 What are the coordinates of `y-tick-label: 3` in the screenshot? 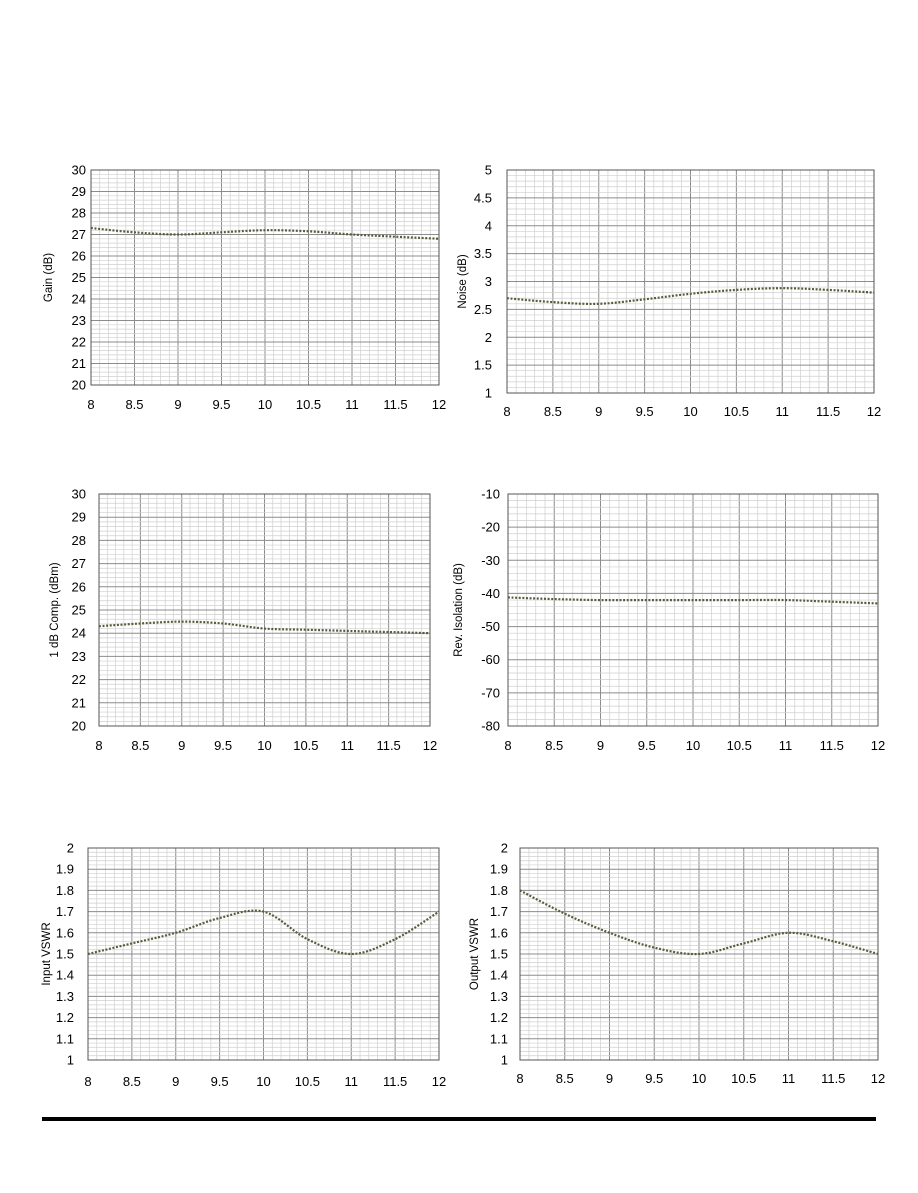 It's located at (488, 281).